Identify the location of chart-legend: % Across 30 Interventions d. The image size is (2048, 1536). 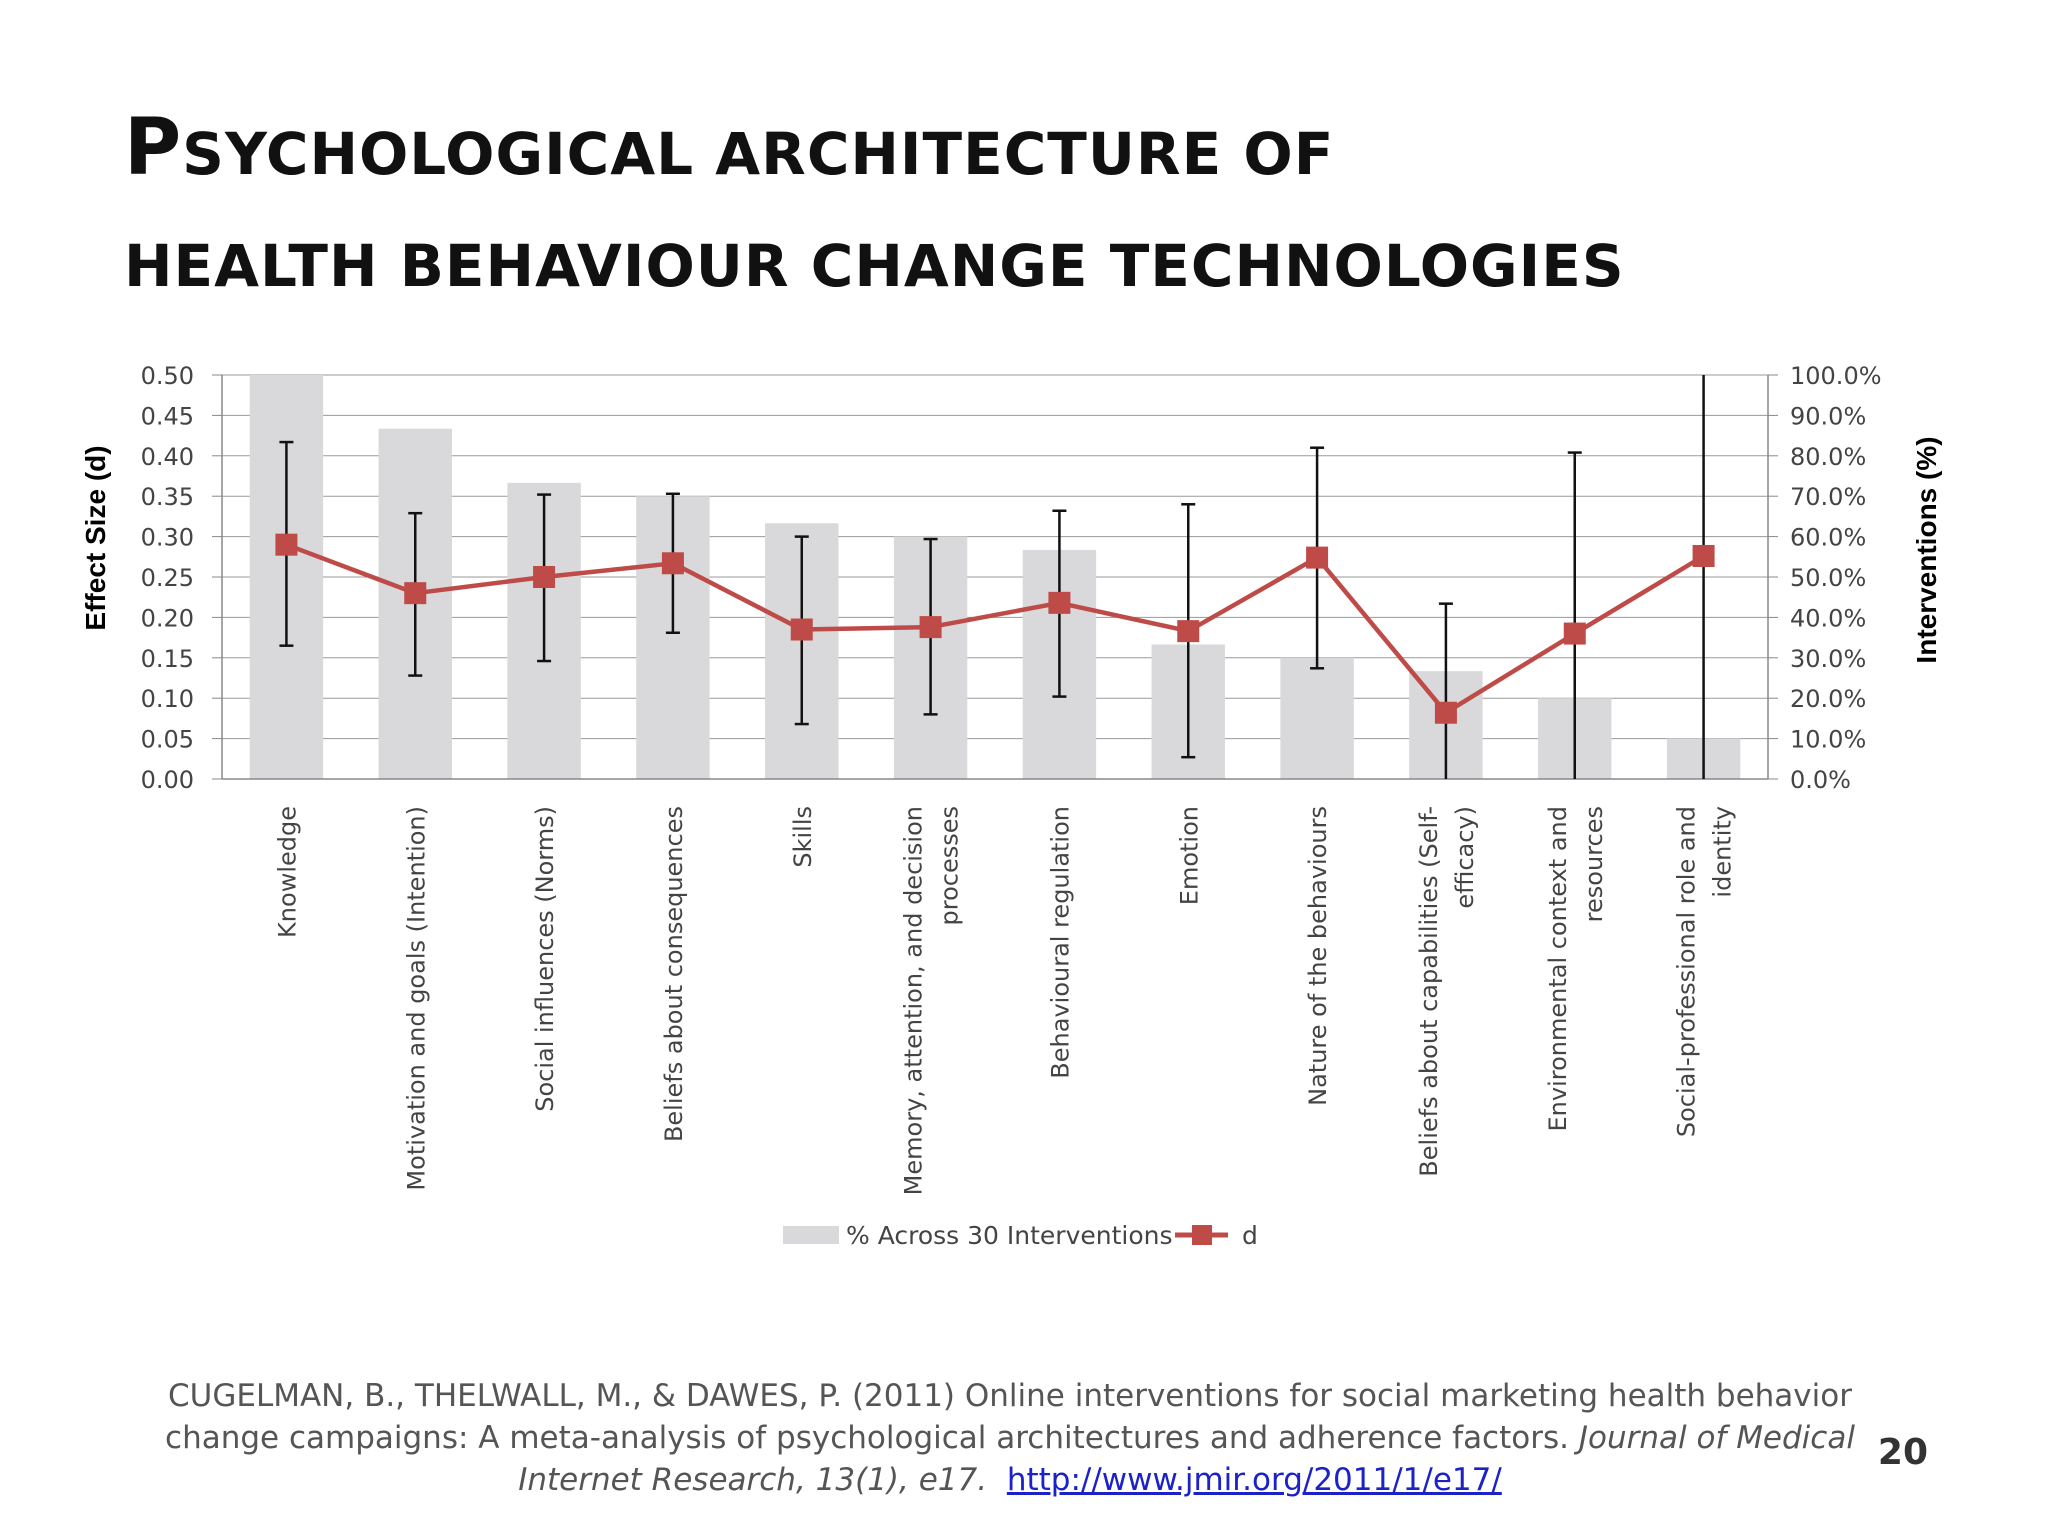
(1020, 1235).